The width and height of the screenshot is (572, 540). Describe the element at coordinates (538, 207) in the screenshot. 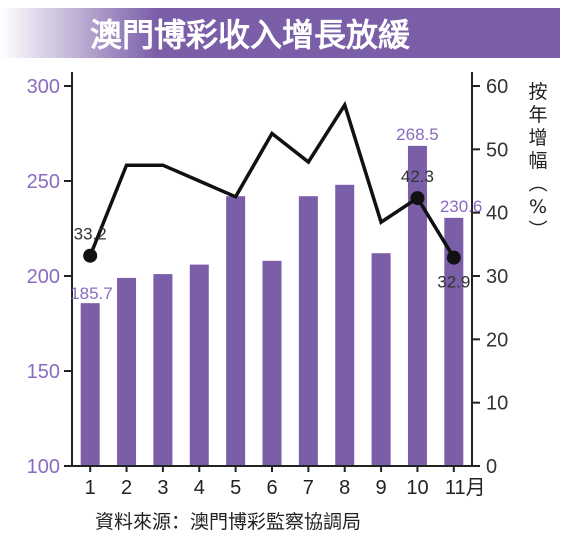

I see `right-axis-label-char: %` at that location.